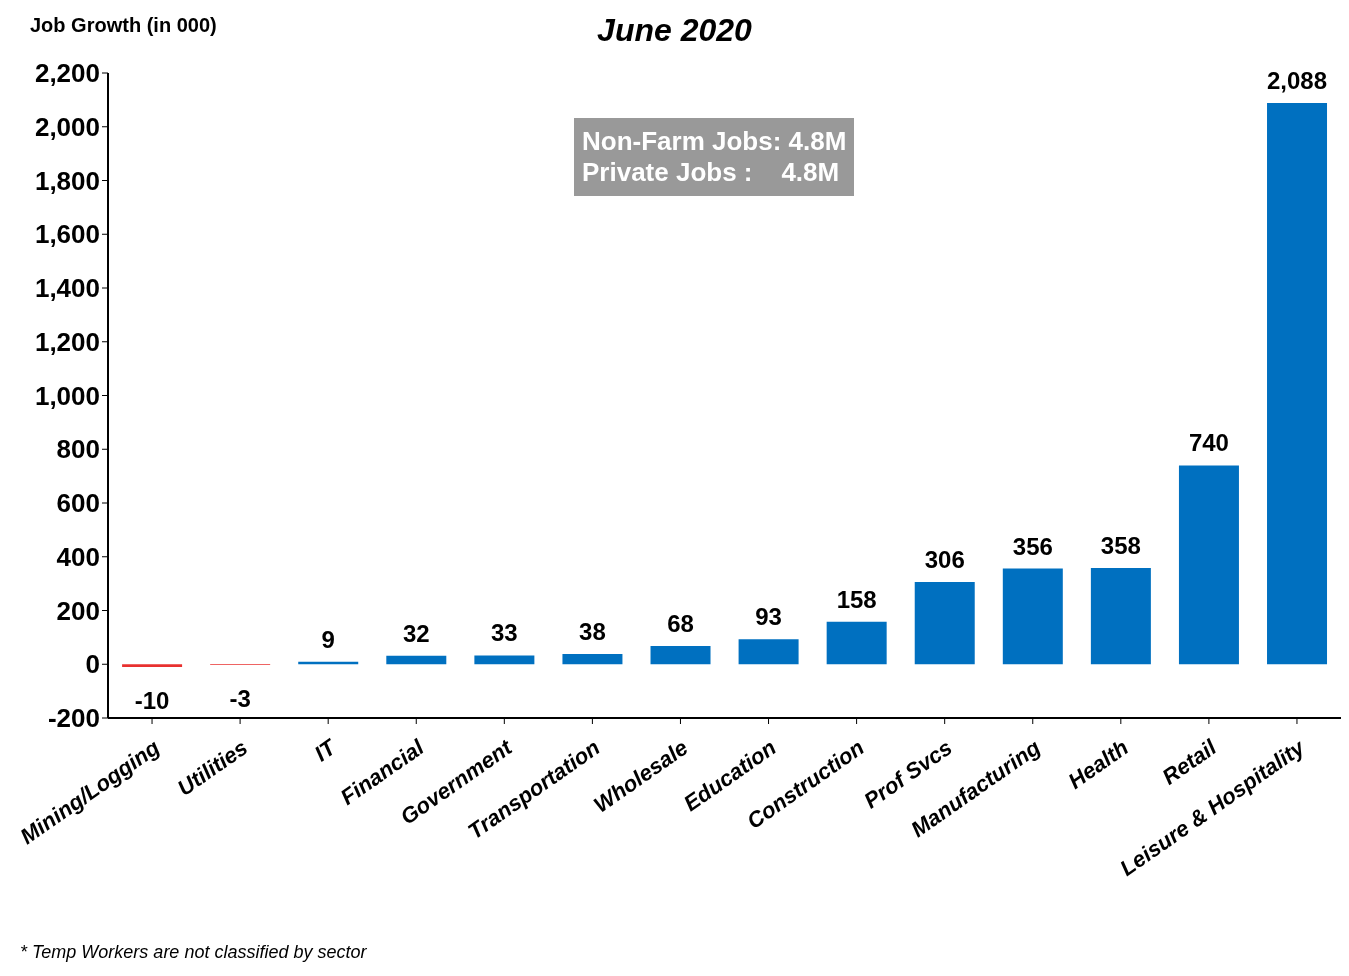 The width and height of the screenshot is (1349, 976). I want to click on chart-title: June 2020, so click(674, 30).